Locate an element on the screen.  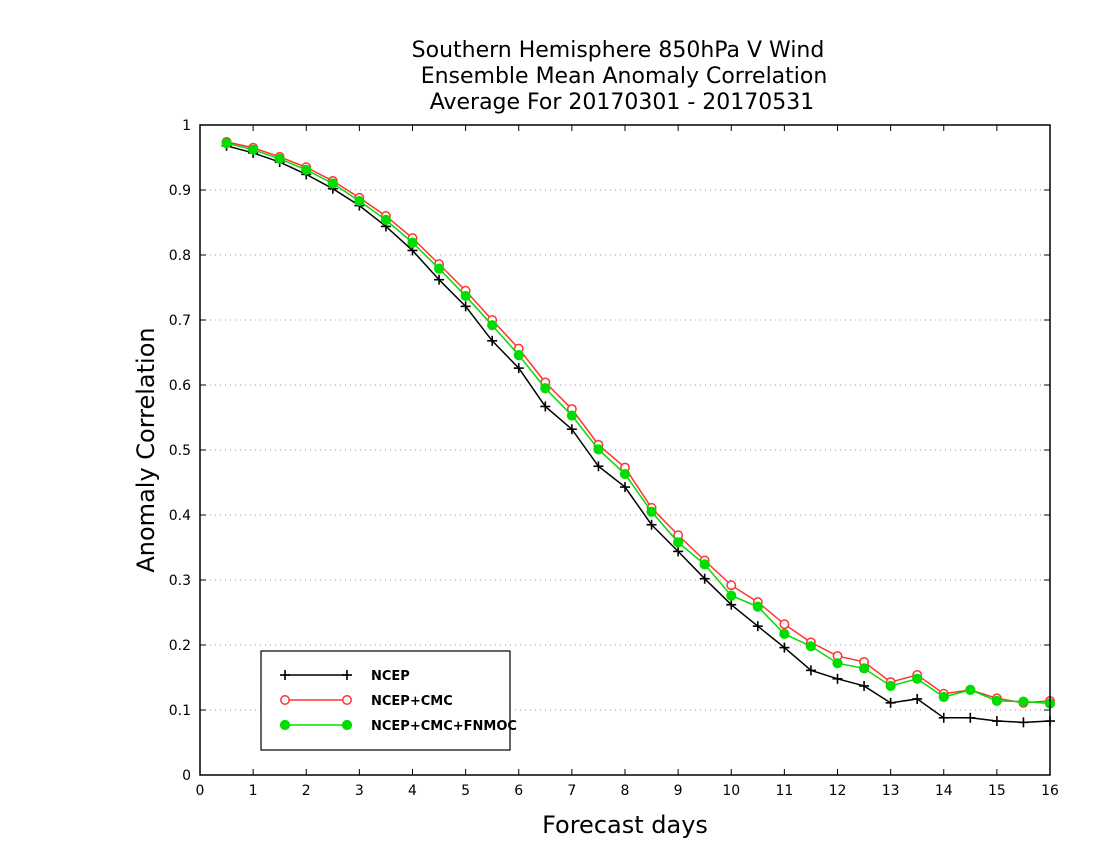
y-tick-label-8: 0.8 is located at coordinates (180, 256).